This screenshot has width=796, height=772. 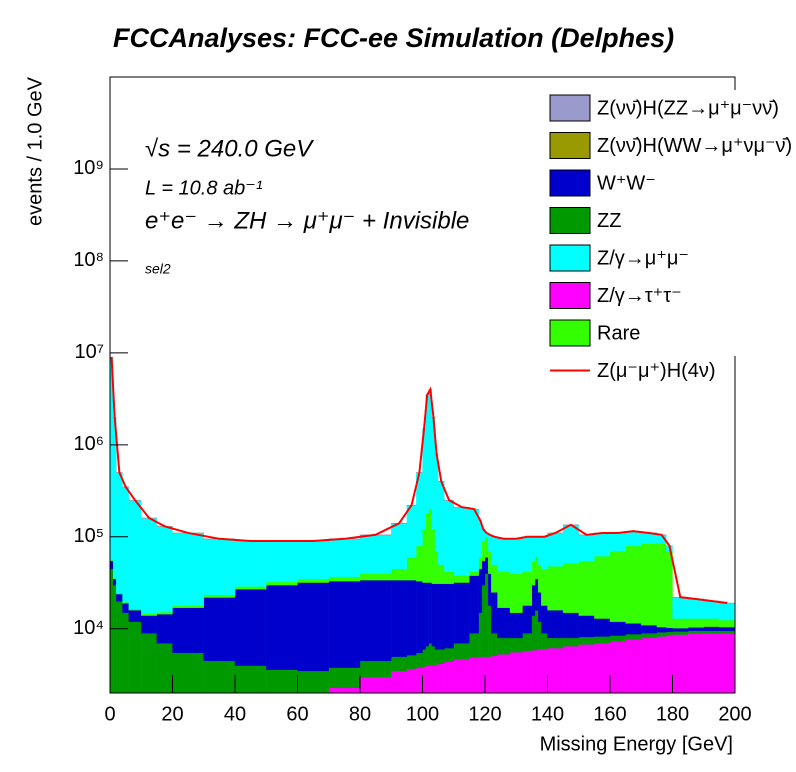 What do you see at coordinates (35, 151) in the screenshot?
I see `y-axis-label: events / 1.0 GeV` at bounding box center [35, 151].